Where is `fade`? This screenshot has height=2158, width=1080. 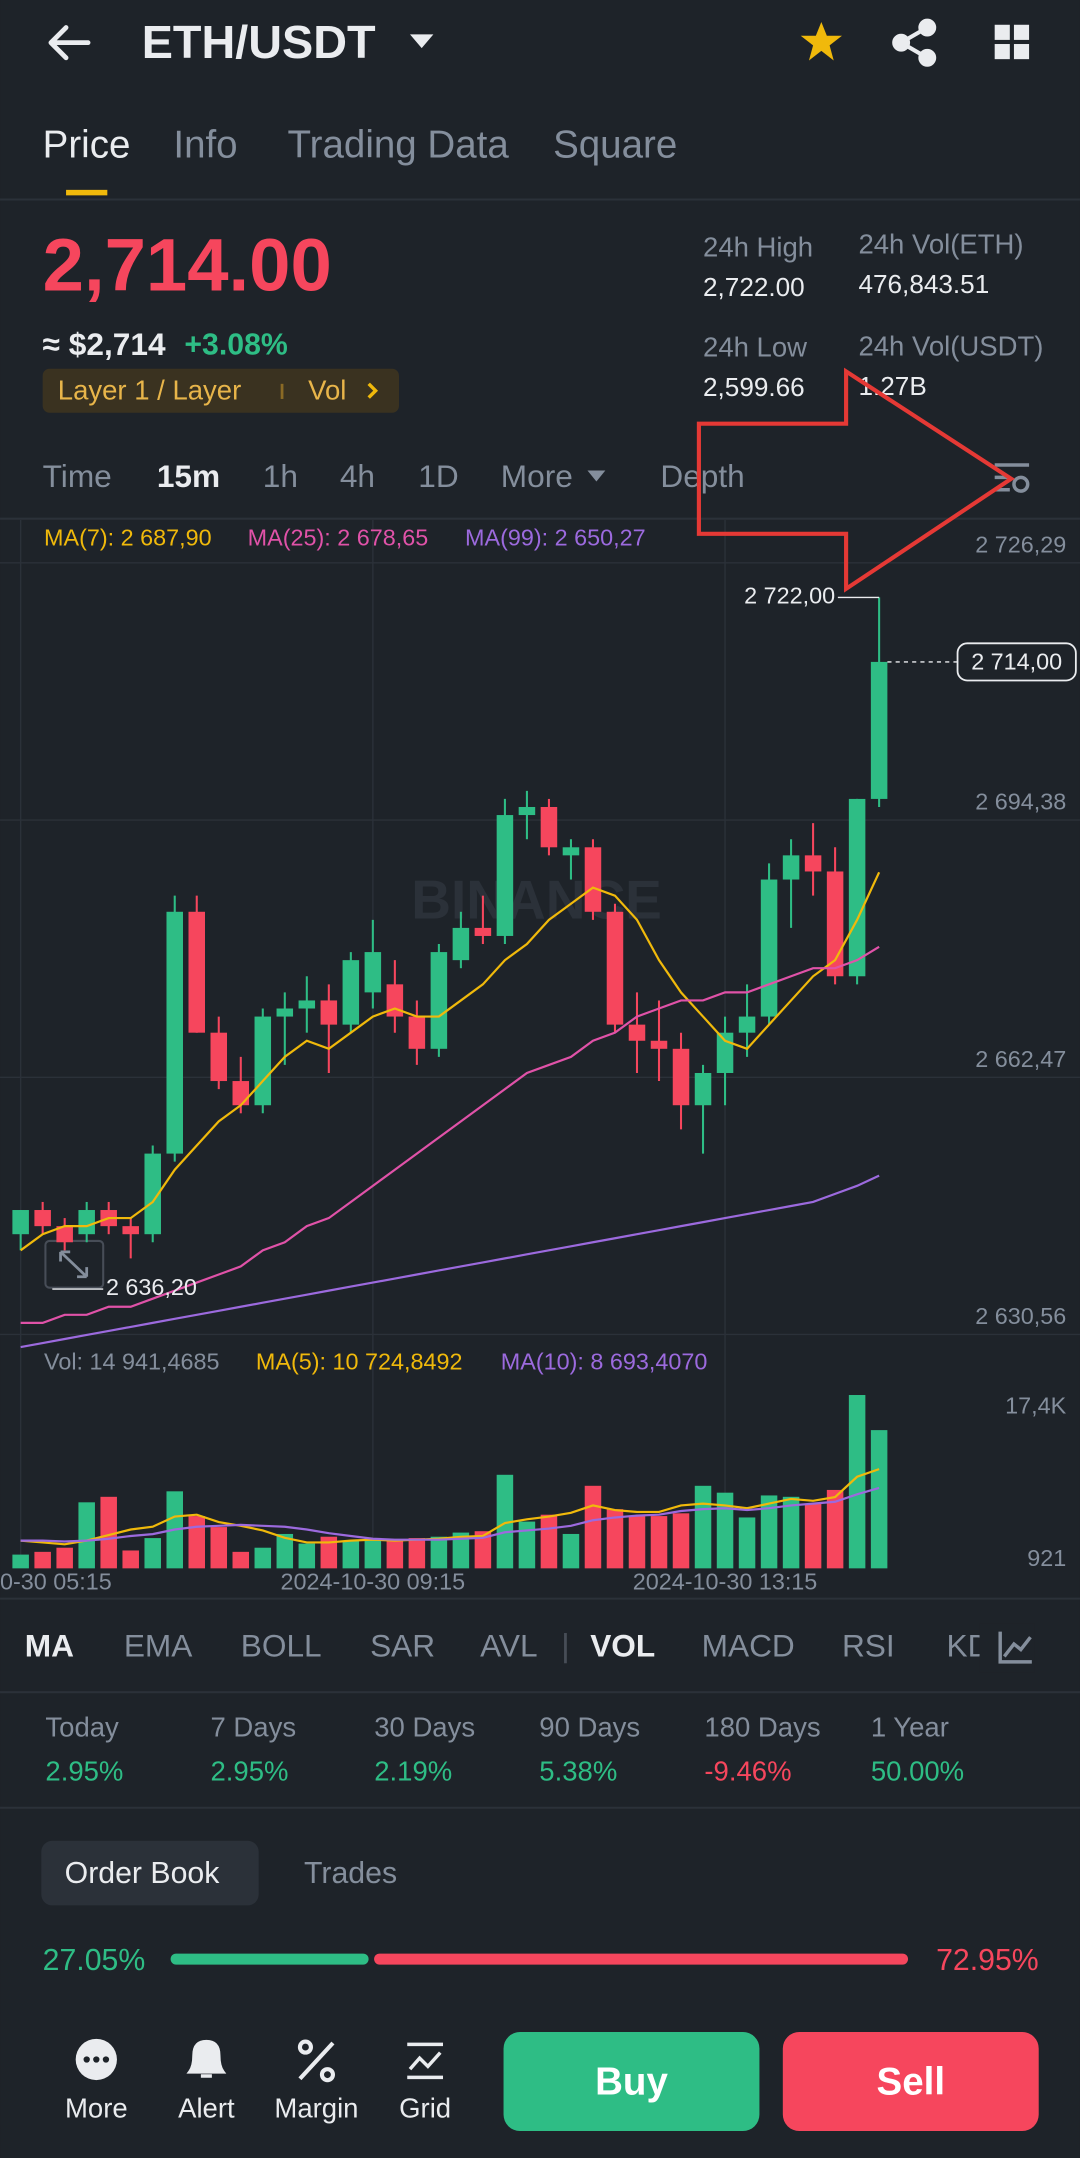
fade is located at coordinates (1007, 1648).